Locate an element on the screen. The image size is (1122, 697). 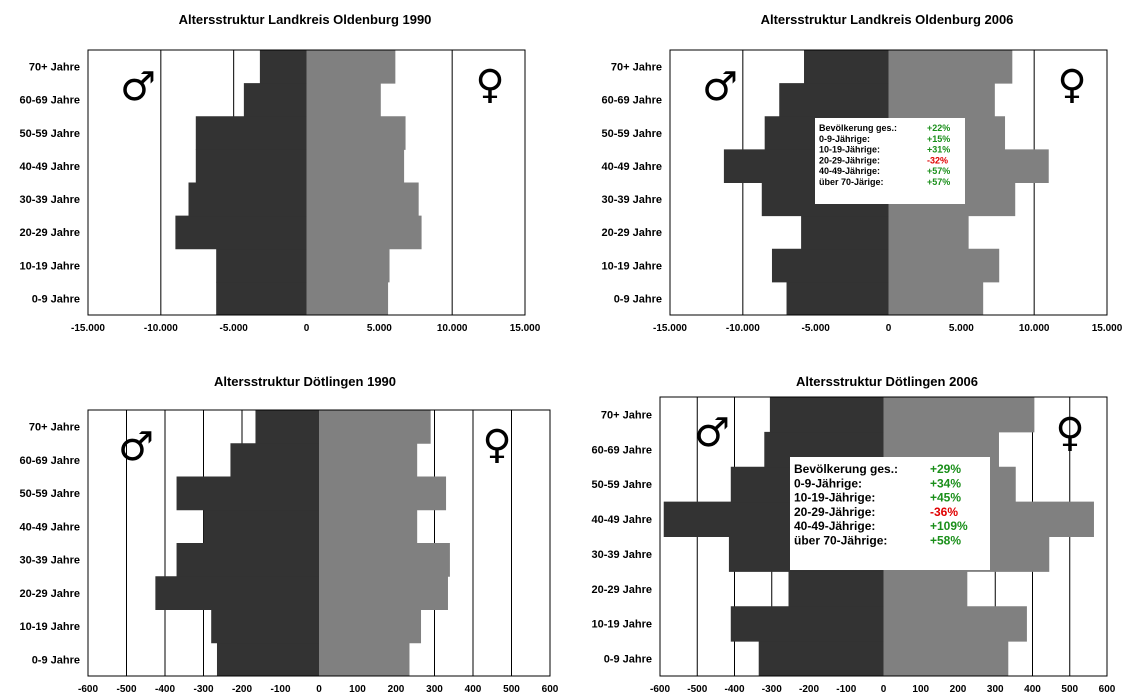
x-tick-label: 300 is located at coordinates (995, 689).